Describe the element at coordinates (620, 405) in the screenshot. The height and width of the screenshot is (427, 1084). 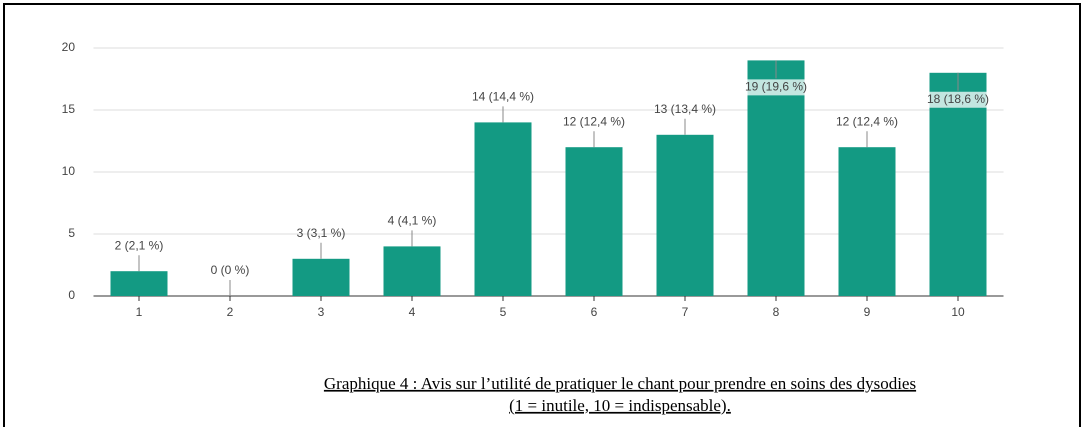
I see `caption-line: (1 = inutile, 10 = indispensable).` at that location.